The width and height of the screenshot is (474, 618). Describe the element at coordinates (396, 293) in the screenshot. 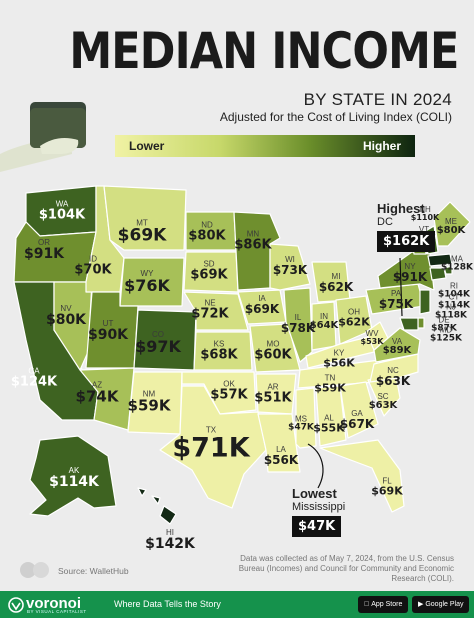

I see `state-abbr: PA` at that location.